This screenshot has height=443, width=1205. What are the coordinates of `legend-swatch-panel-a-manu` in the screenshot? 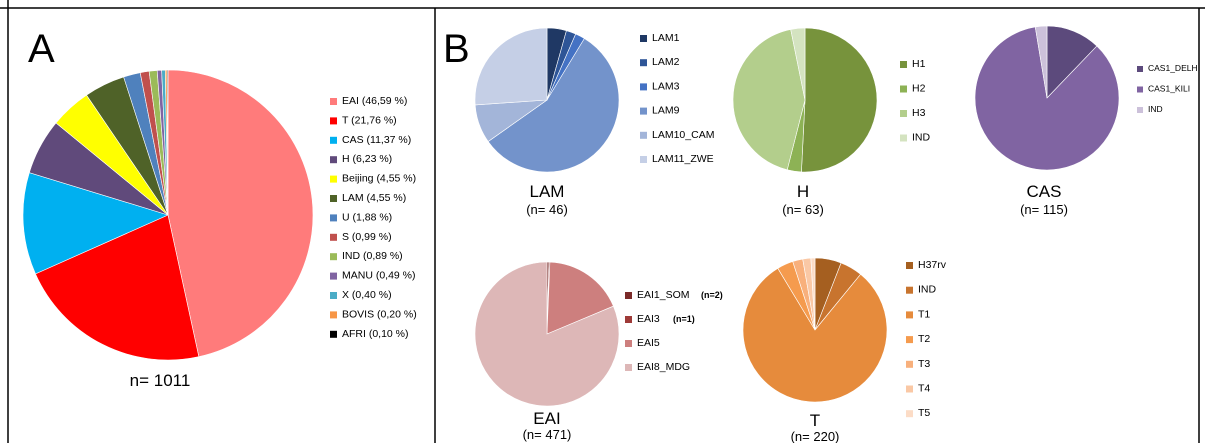 It's located at (333, 276).